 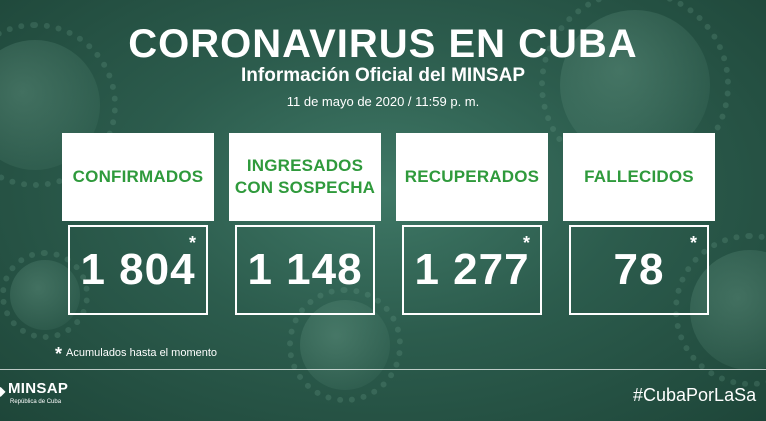 I want to click on card-value-box: 78 *, so click(x=639, y=270).